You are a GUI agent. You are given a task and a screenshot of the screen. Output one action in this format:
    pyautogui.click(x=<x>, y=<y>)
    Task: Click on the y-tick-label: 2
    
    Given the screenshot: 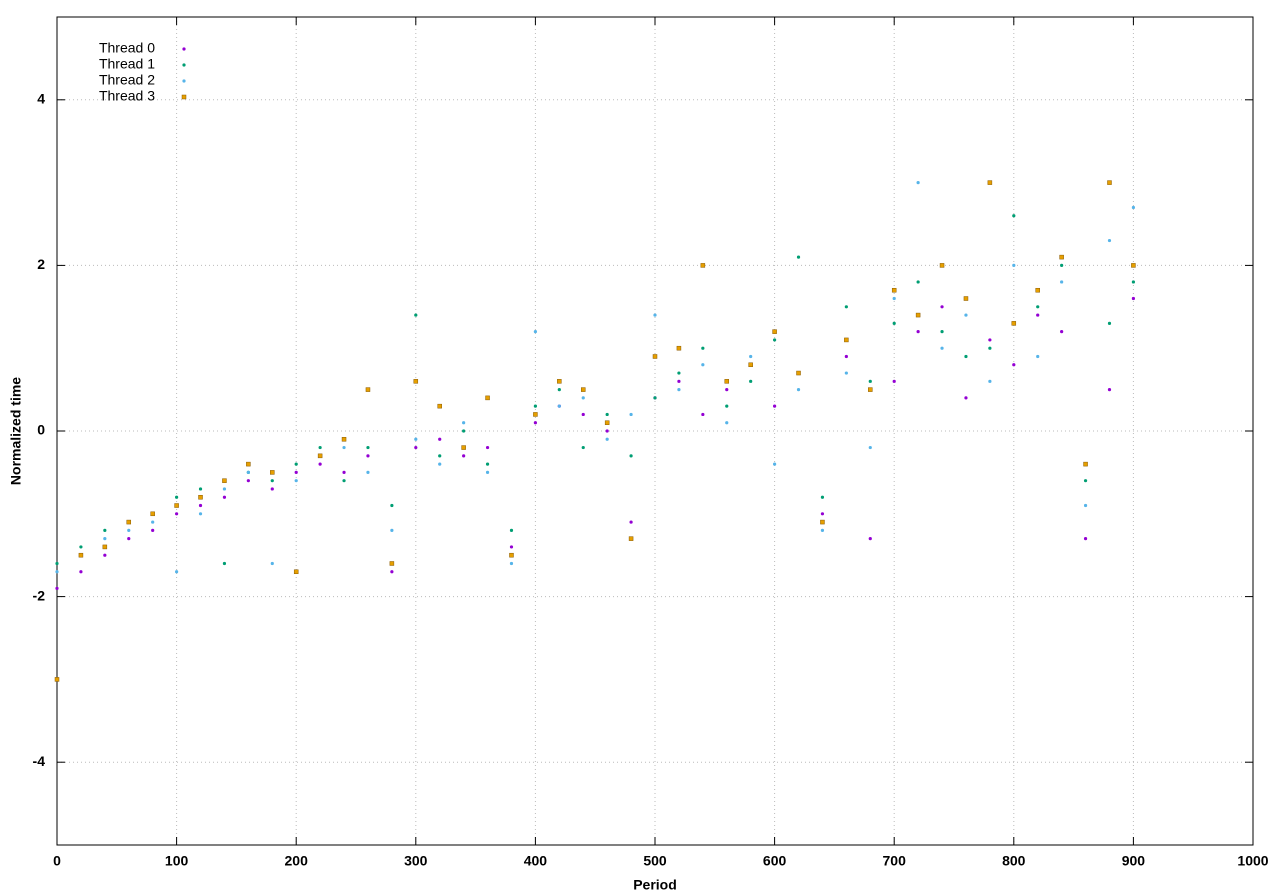 What is the action you would take?
    pyautogui.click(x=41, y=264)
    